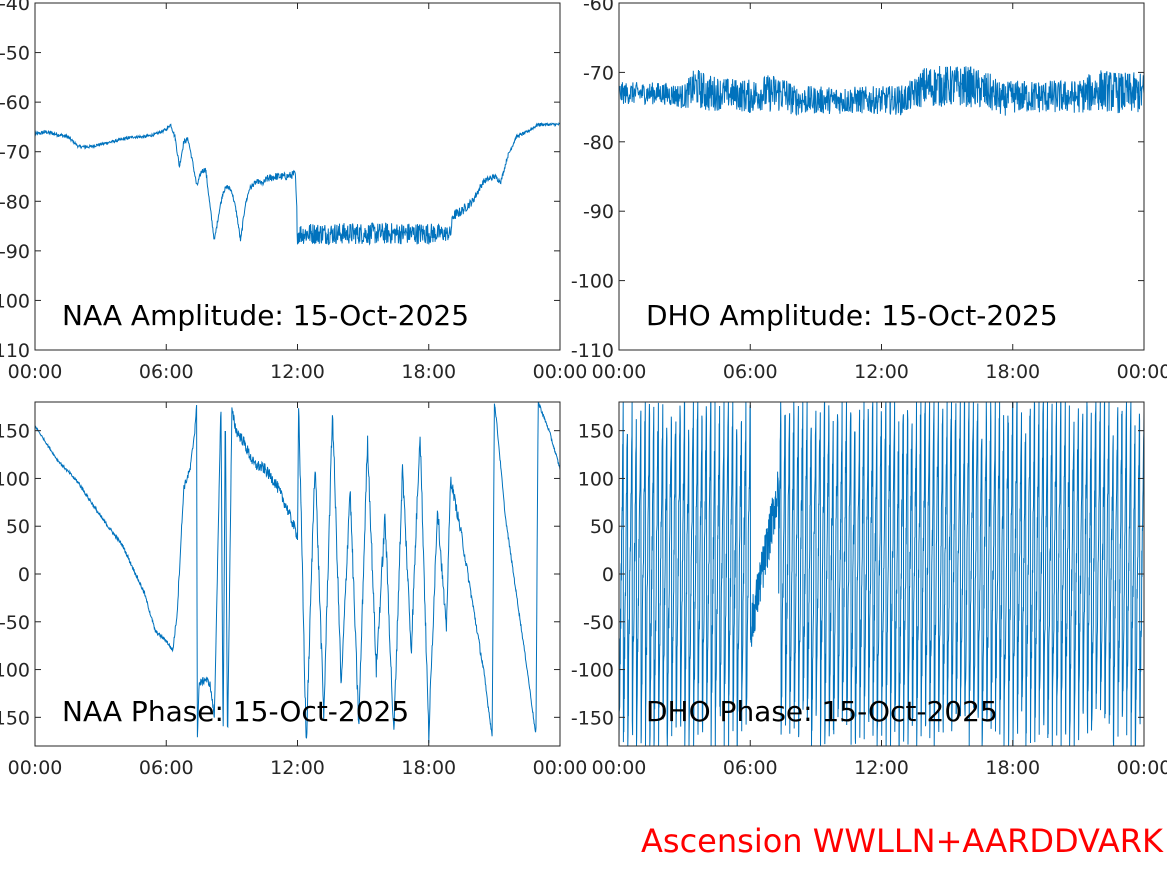 The width and height of the screenshot is (1167, 875). I want to click on panel-title: DHO Phase: 15-Oct-2025, so click(822, 711).